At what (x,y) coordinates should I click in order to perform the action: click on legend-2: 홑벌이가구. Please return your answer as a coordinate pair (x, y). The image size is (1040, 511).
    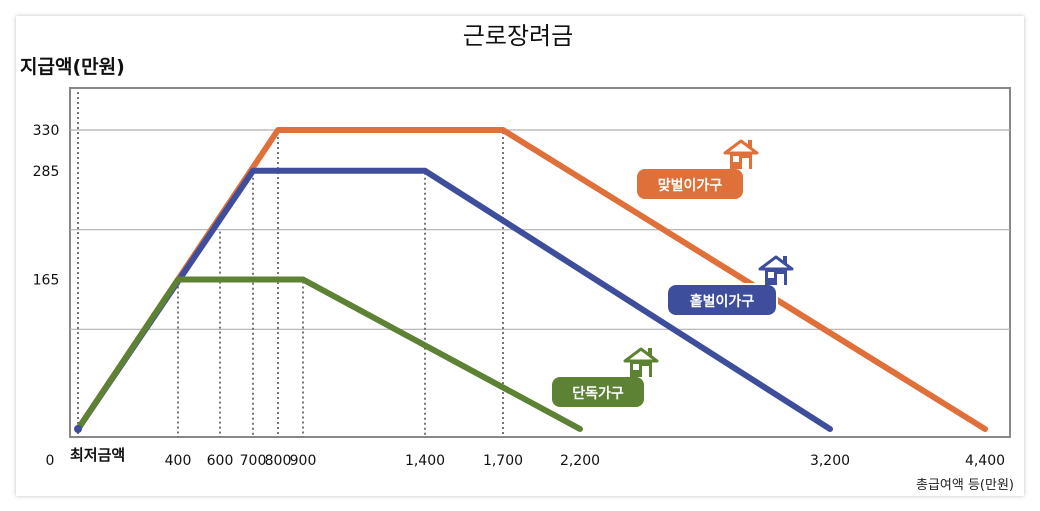
    Looking at the image, I should click on (730, 286).